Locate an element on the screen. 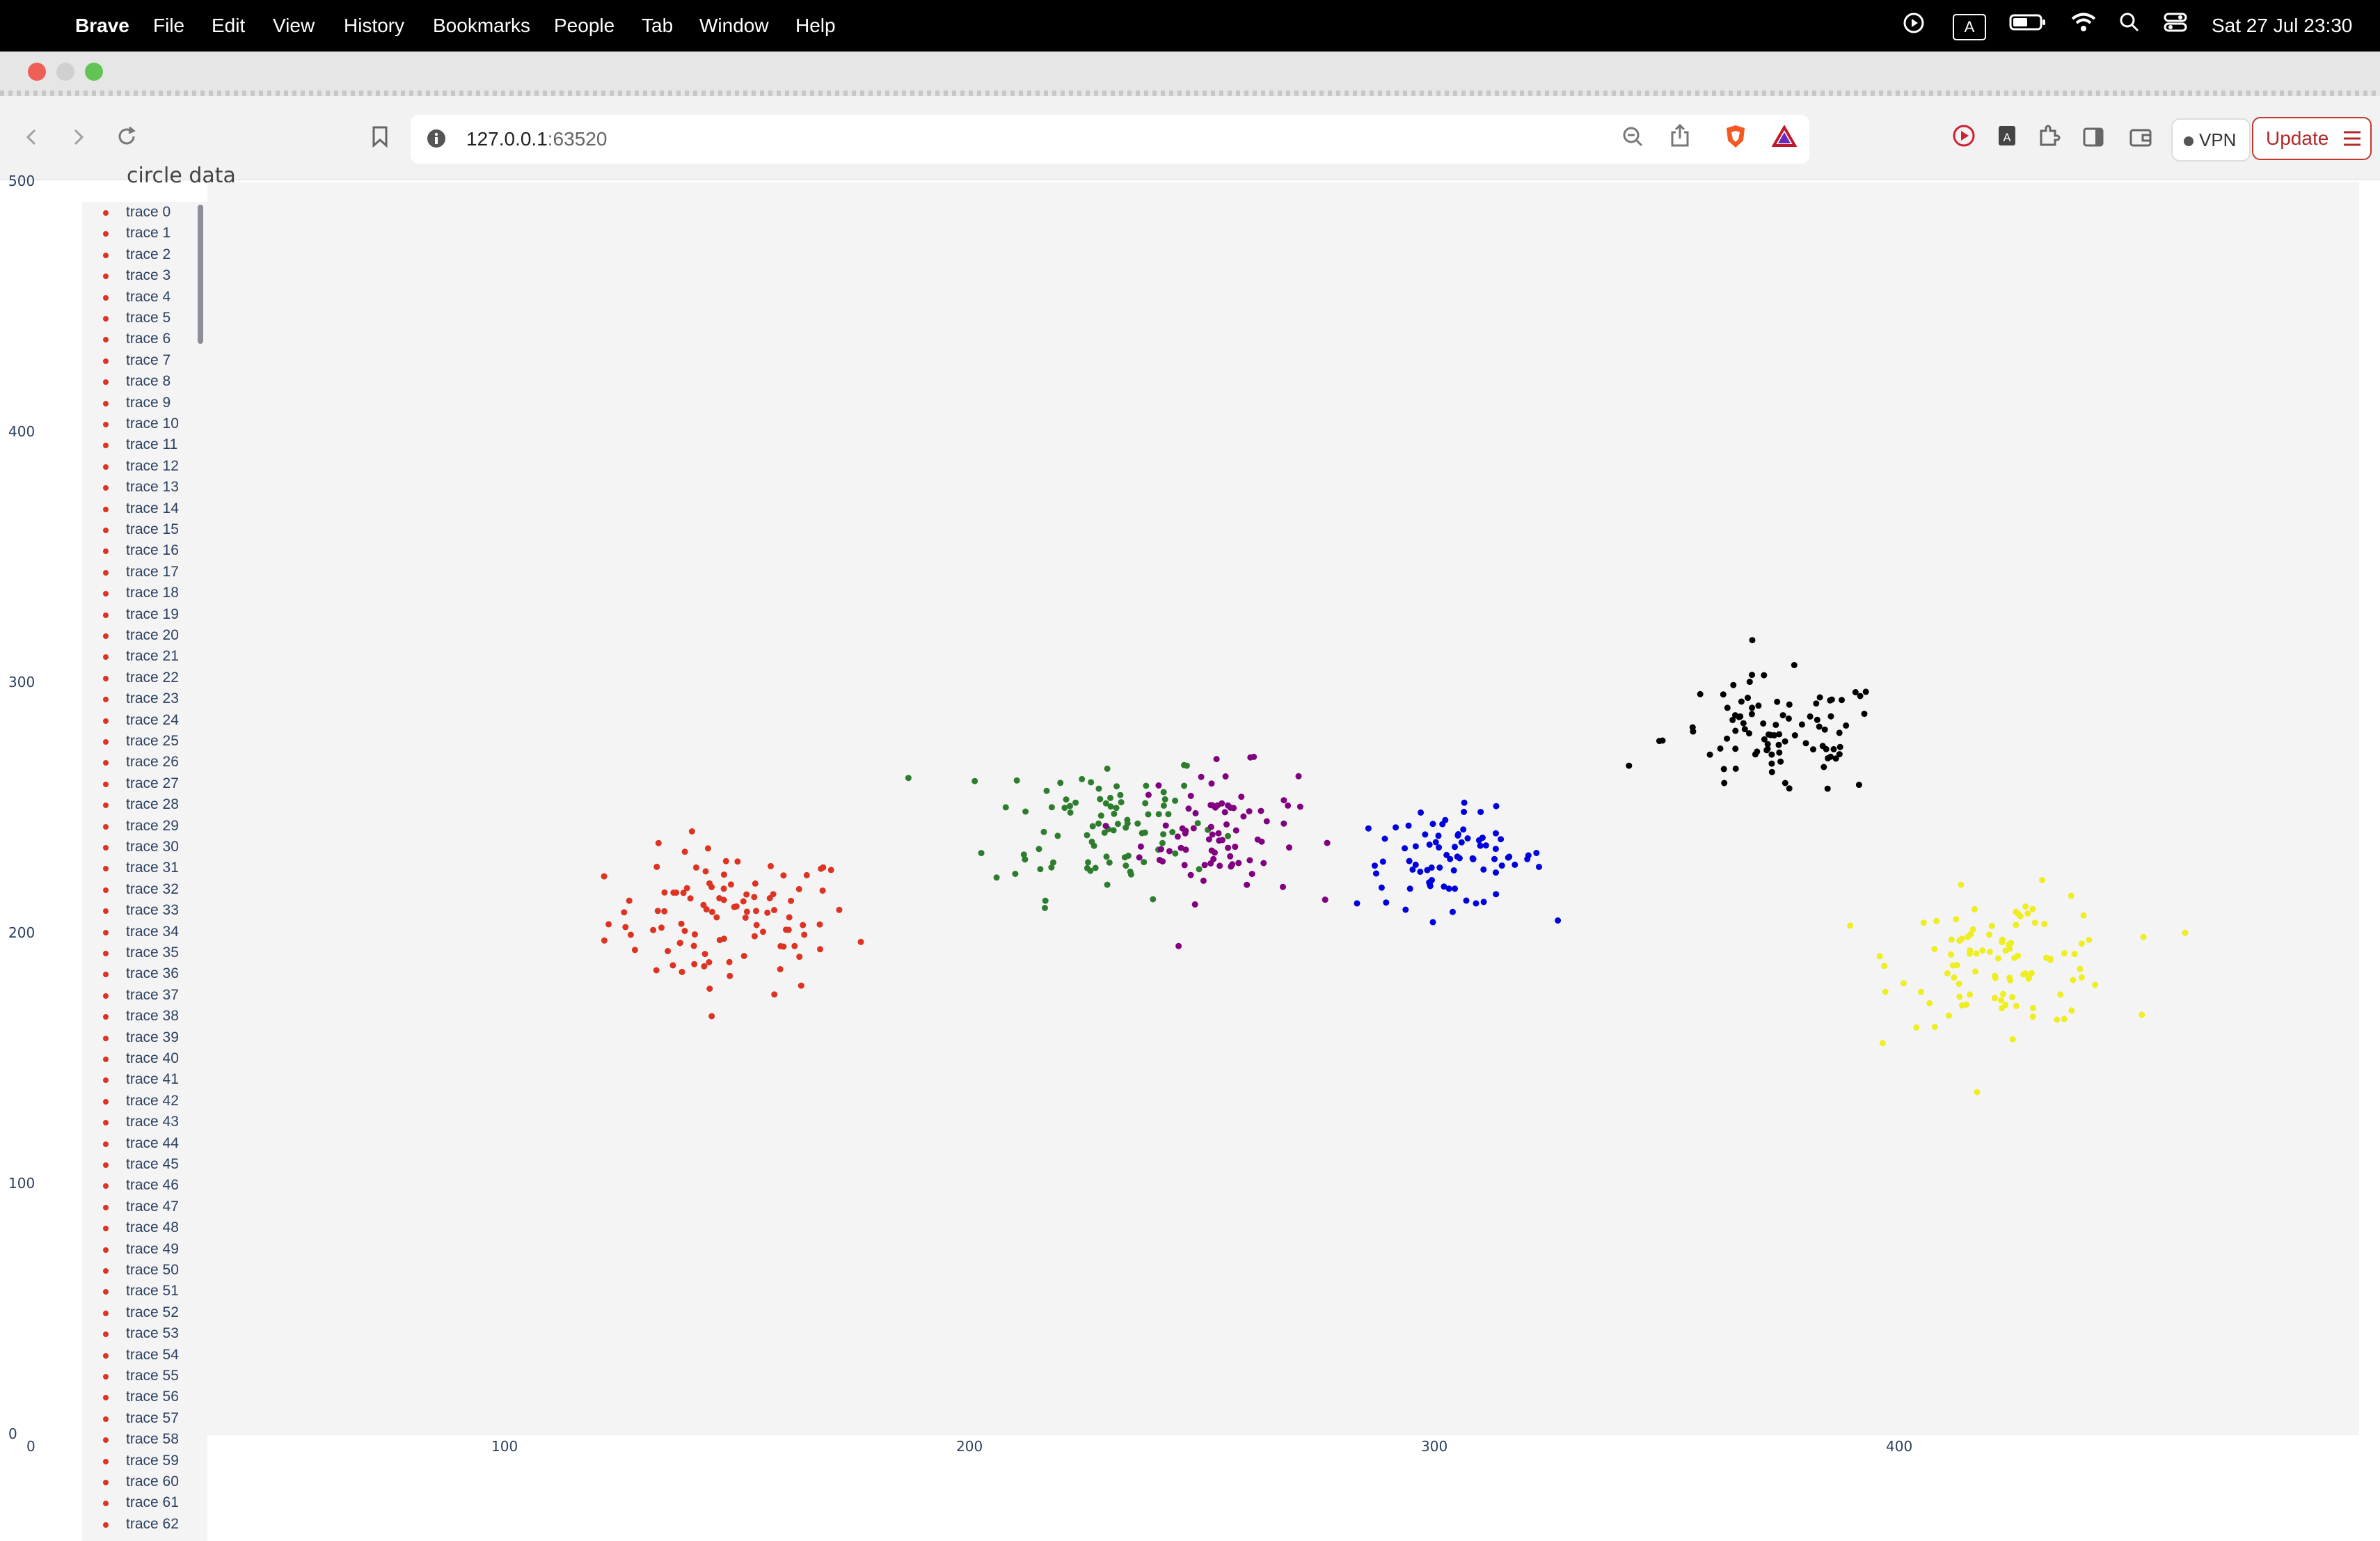  url-text: 127.0.0.1:63520 is located at coordinates (536, 139).